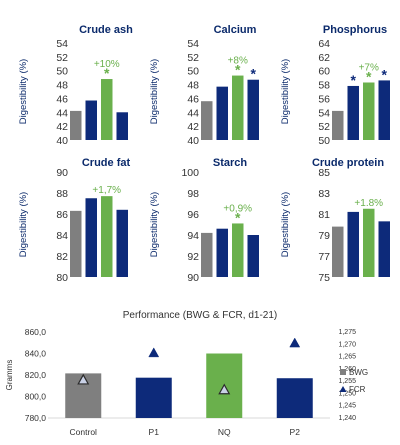  Describe the element at coordinates (347, 357) in the screenshot. I see `y2-tick-label: 1,265` at that location.